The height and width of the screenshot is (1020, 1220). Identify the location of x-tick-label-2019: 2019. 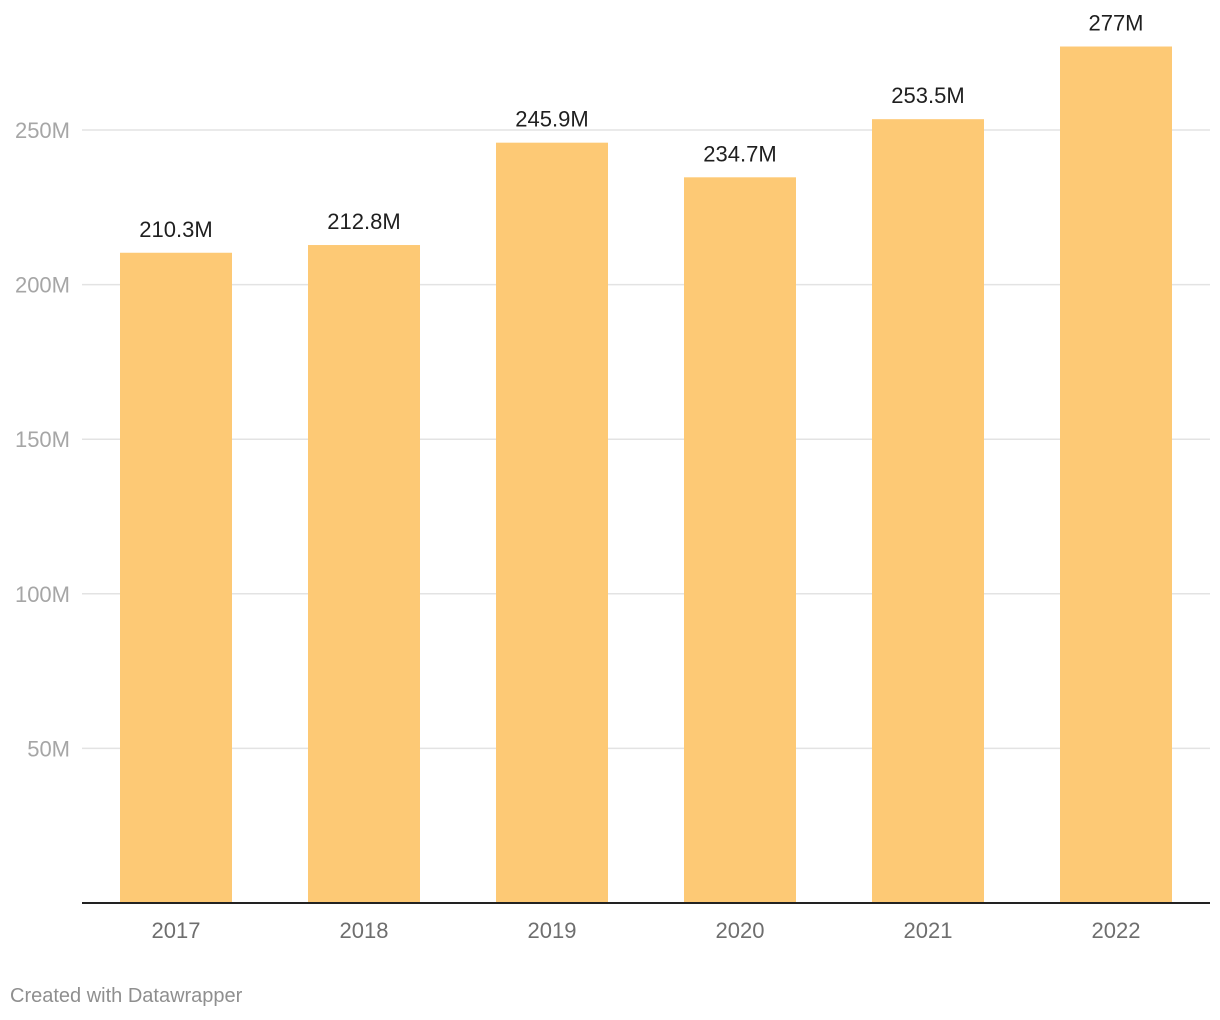
(552, 930).